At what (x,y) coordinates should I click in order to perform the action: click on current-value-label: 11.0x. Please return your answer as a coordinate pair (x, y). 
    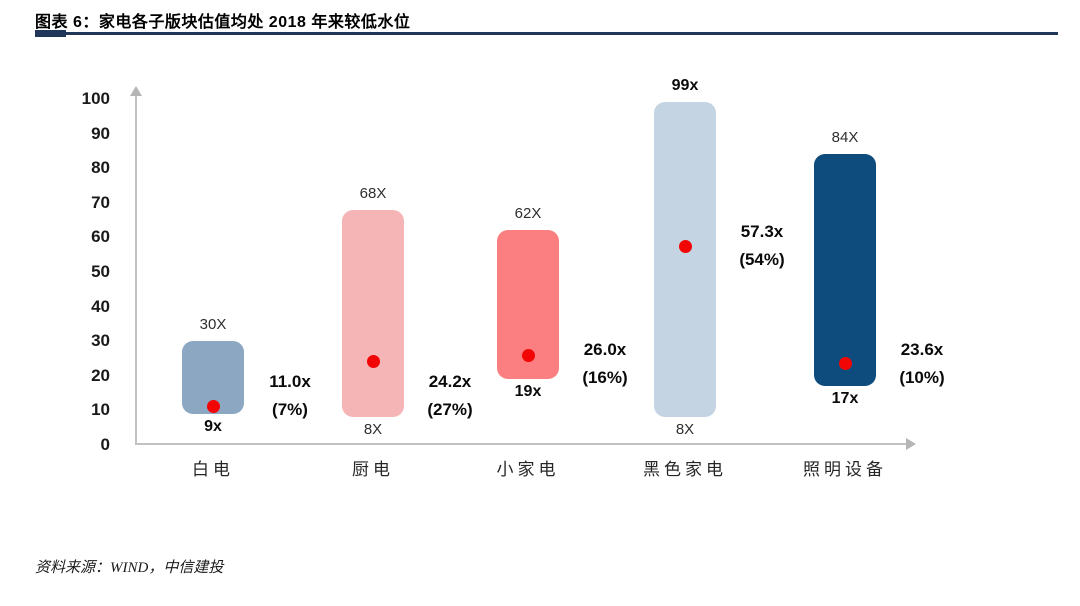
    Looking at the image, I should click on (290, 381).